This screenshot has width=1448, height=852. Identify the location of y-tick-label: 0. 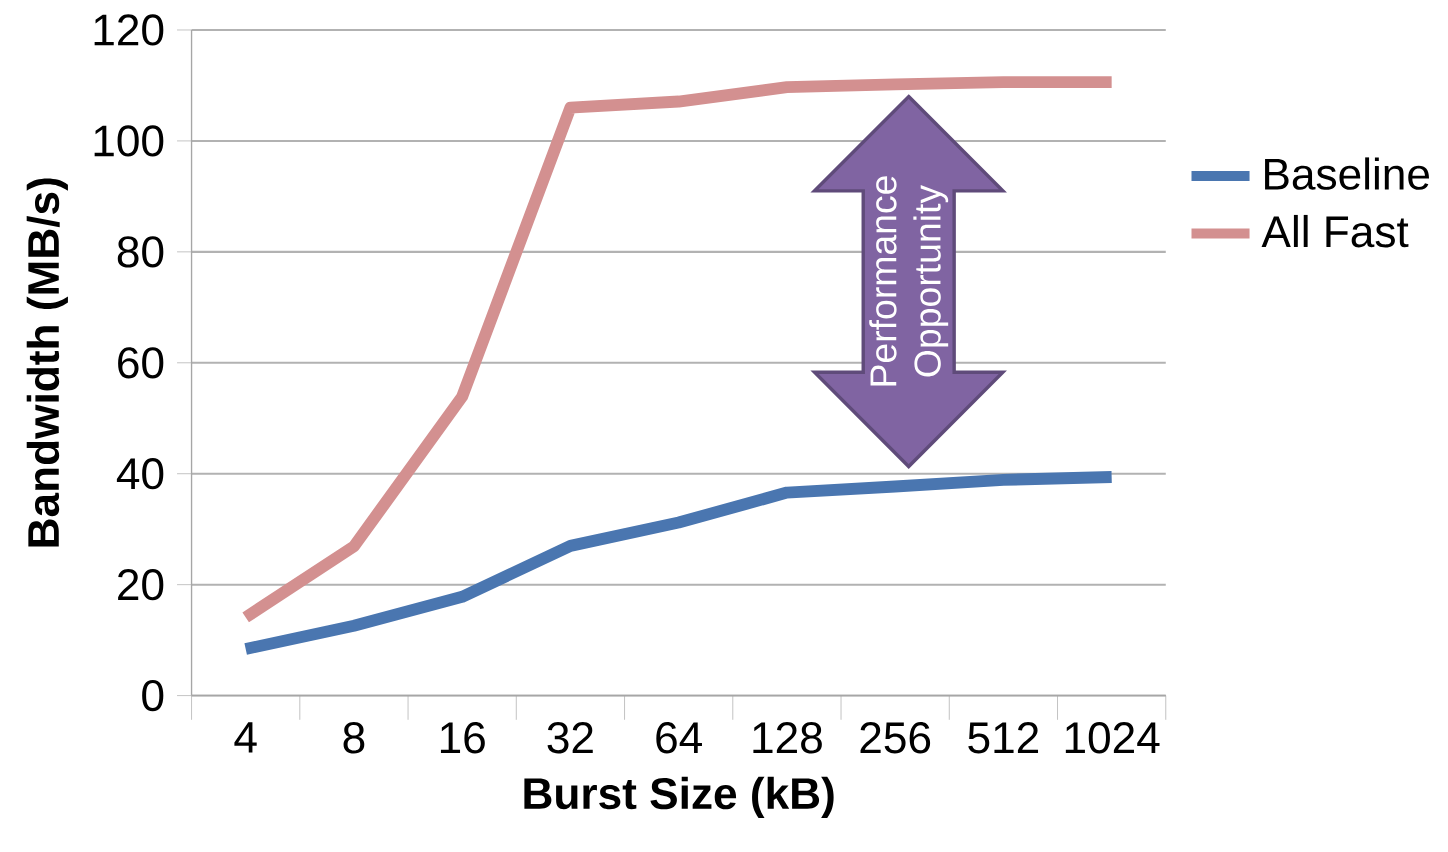
(153, 695).